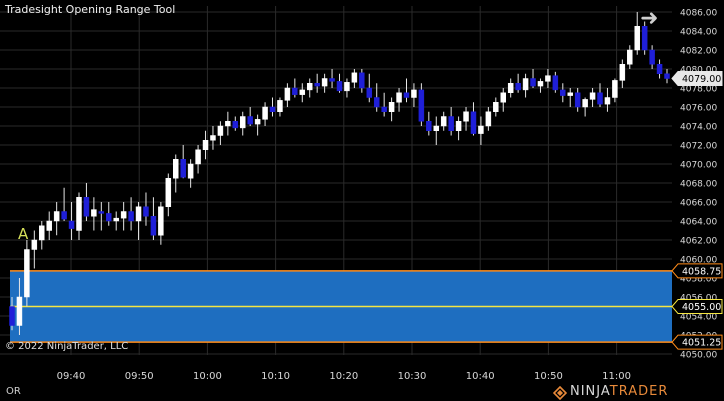 The image size is (724, 401). Describe the element at coordinates (207, 376) in the screenshot. I see `x-tick-label: 10:00` at that location.